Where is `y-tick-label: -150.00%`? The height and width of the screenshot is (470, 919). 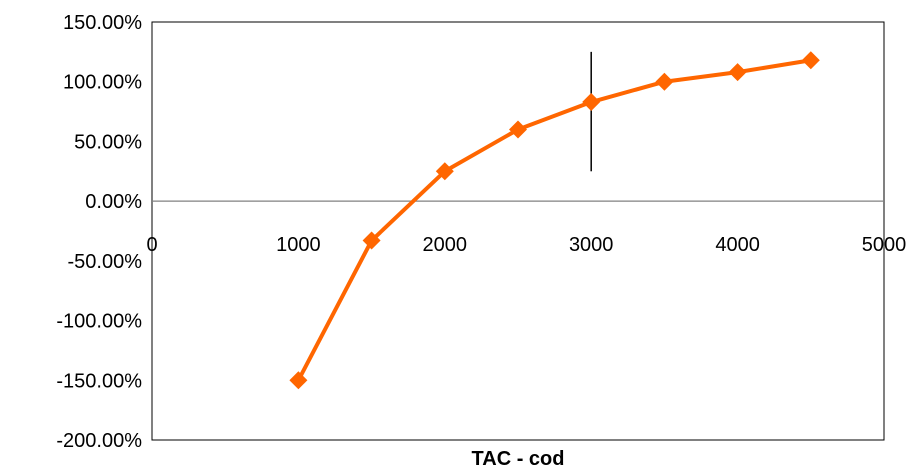
y-tick-label: -150.00% is located at coordinates (99, 381).